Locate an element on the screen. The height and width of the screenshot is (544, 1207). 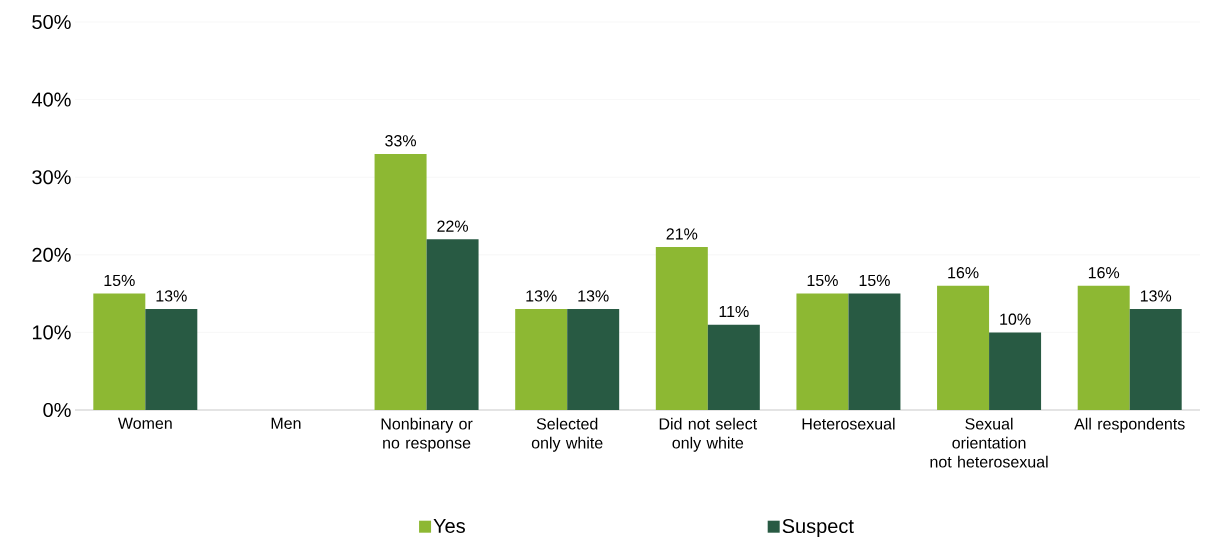
data-label: 21% is located at coordinates (682, 234).